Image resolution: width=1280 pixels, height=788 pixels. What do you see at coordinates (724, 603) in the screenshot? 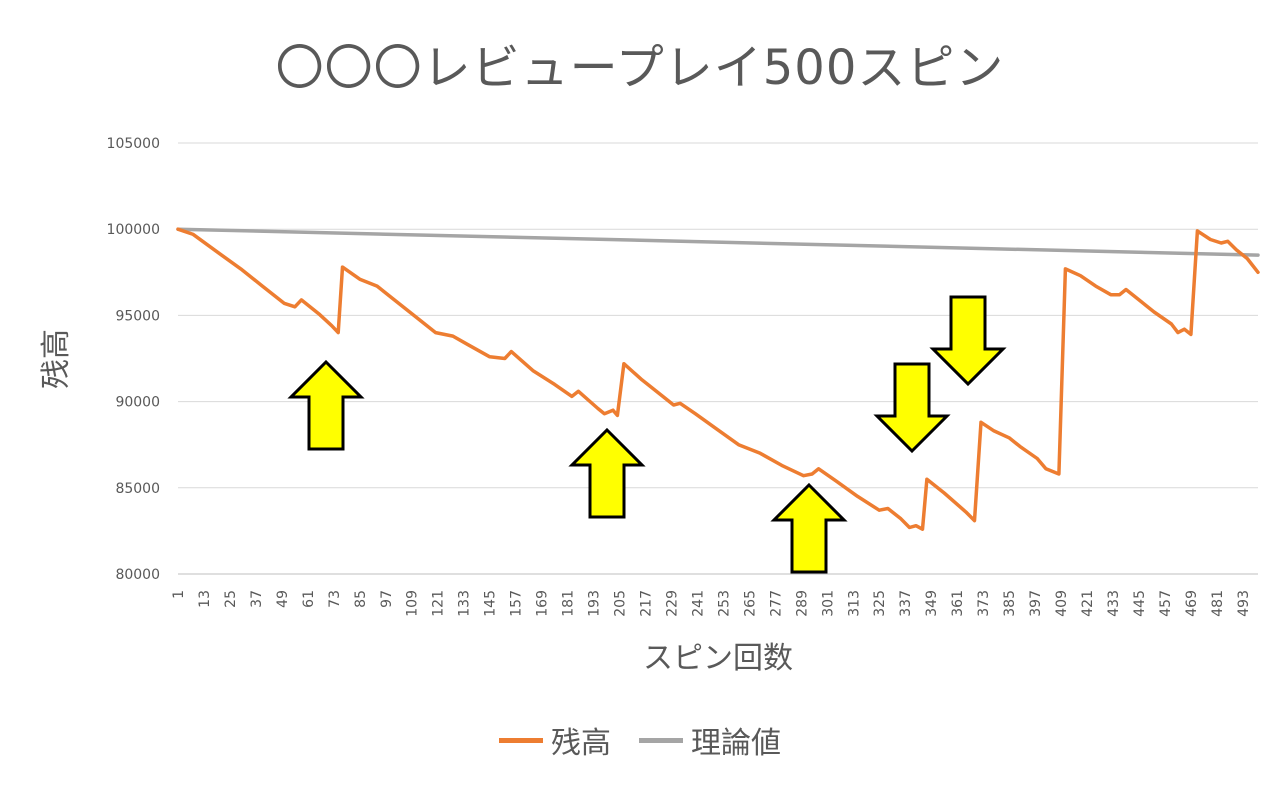
I see `x-tick-label: 253` at bounding box center [724, 603].